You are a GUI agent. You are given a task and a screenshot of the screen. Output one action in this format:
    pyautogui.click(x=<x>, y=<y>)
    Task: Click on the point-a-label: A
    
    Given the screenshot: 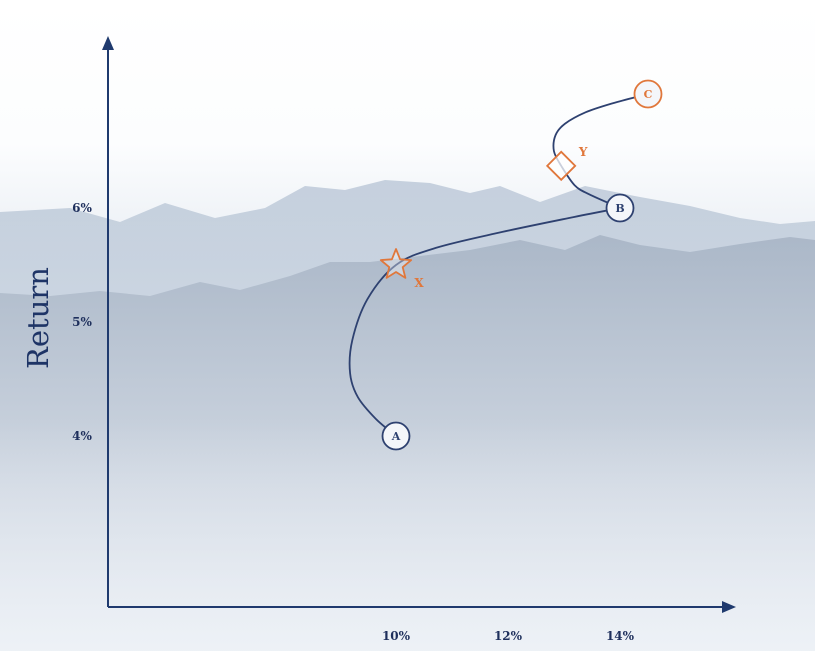 What is the action you would take?
    pyautogui.click(x=396, y=436)
    